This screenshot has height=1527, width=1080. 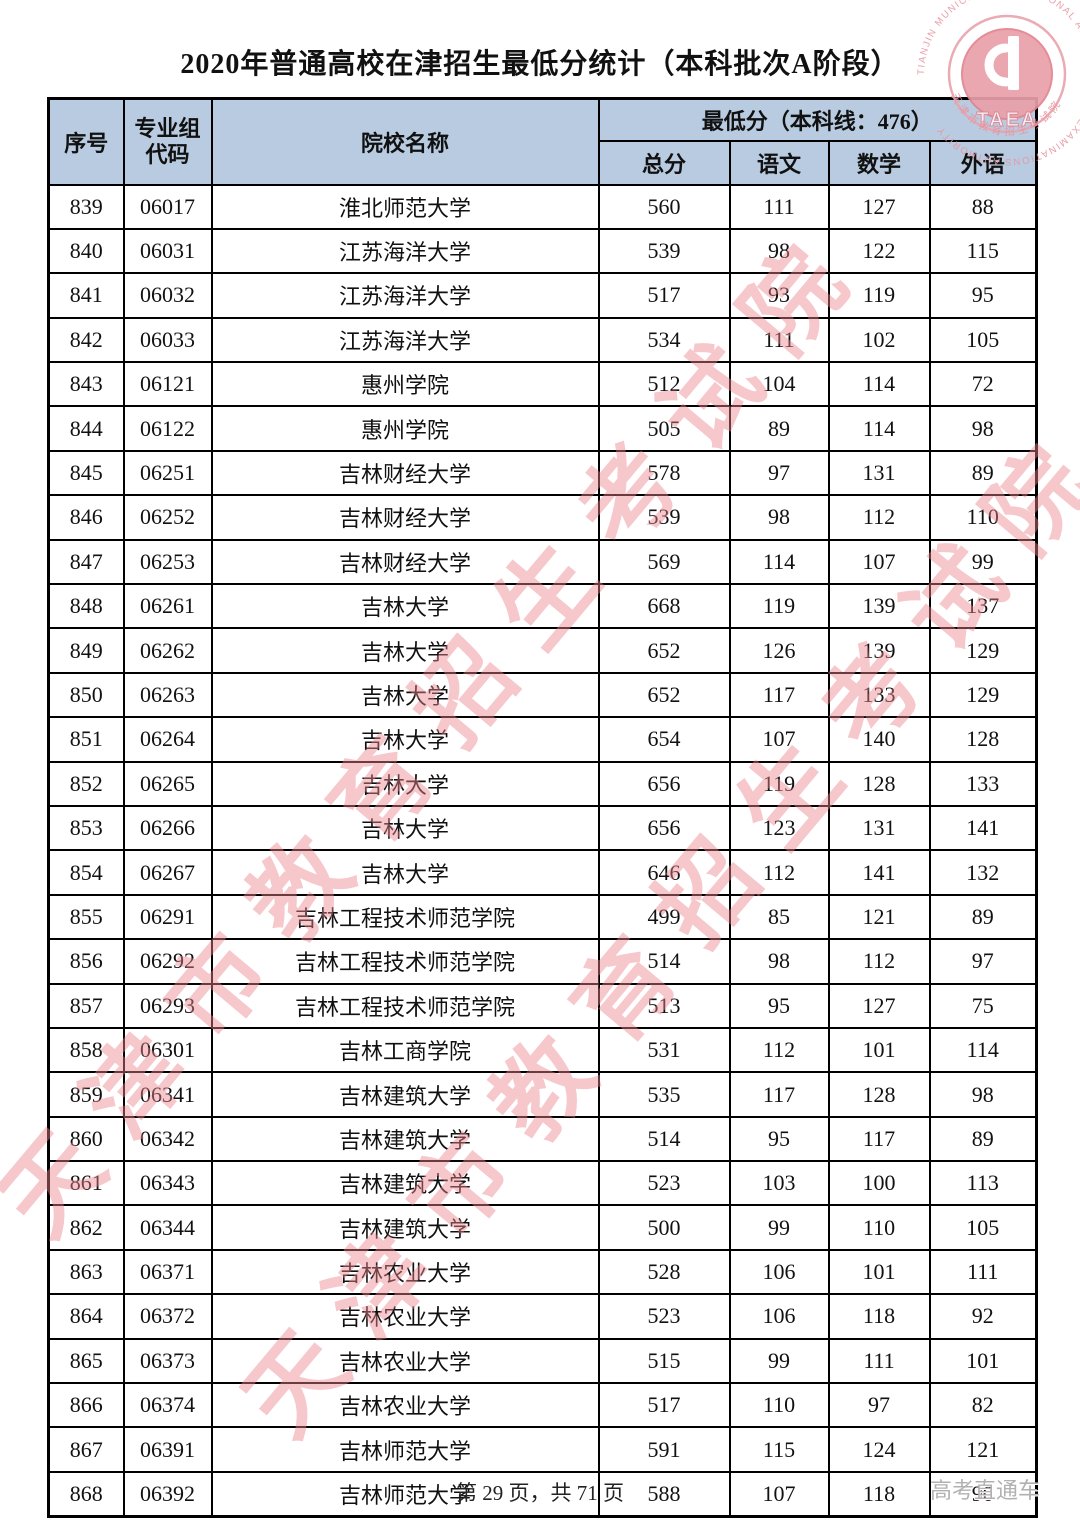 I want to click on col-header-total: 总分, so click(x=664, y=162).